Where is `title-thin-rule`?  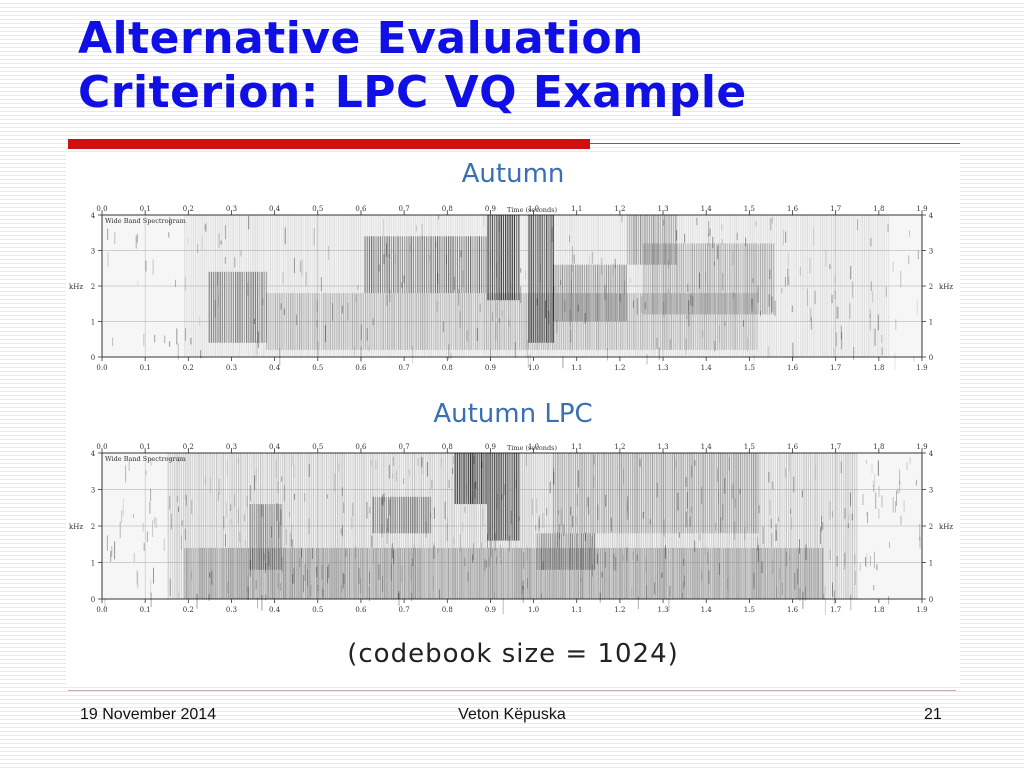 title-thin-rule is located at coordinates (775, 143).